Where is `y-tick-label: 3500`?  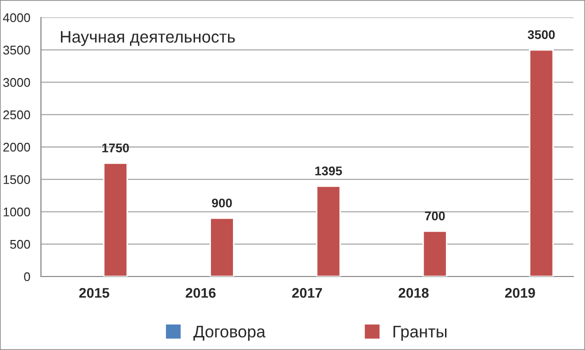
y-tick-label: 3500 is located at coordinates (16, 50).